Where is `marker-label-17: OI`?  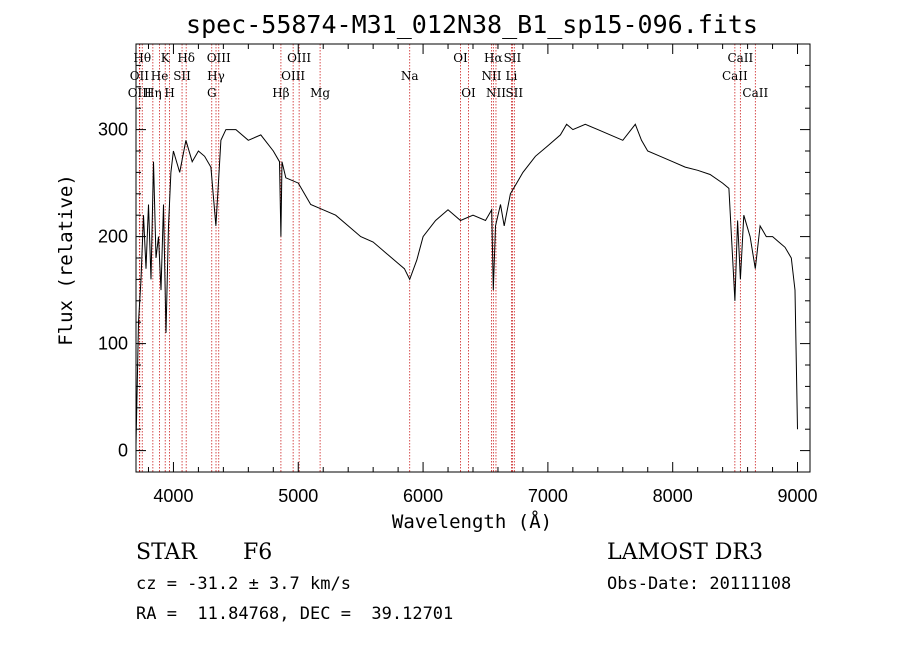
marker-label-17: OI is located at coordinates (460, 58).